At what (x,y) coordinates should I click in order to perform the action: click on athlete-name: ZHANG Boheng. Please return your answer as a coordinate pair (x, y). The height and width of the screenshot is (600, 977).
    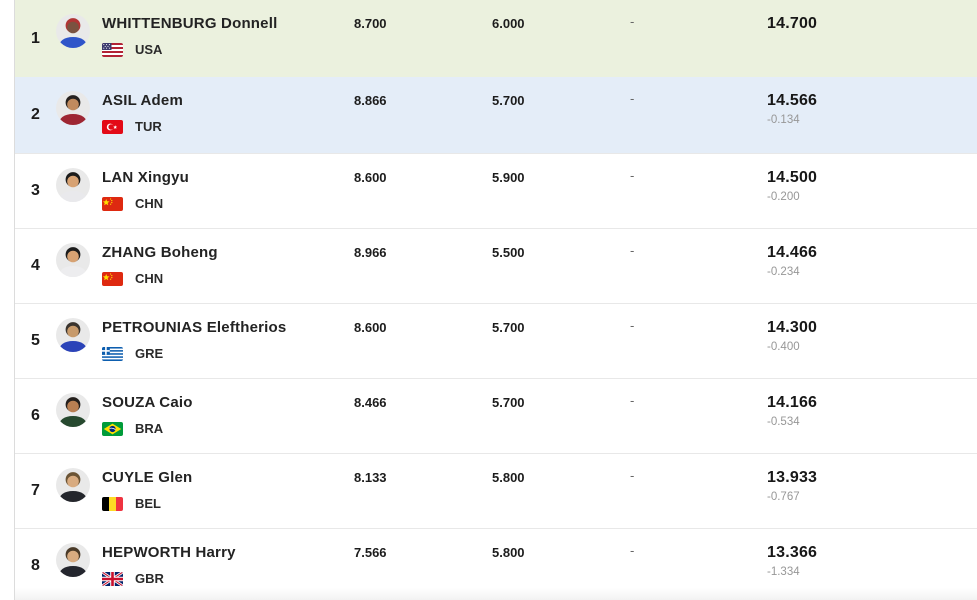
    Looking at the image, I should click on (160, 252).